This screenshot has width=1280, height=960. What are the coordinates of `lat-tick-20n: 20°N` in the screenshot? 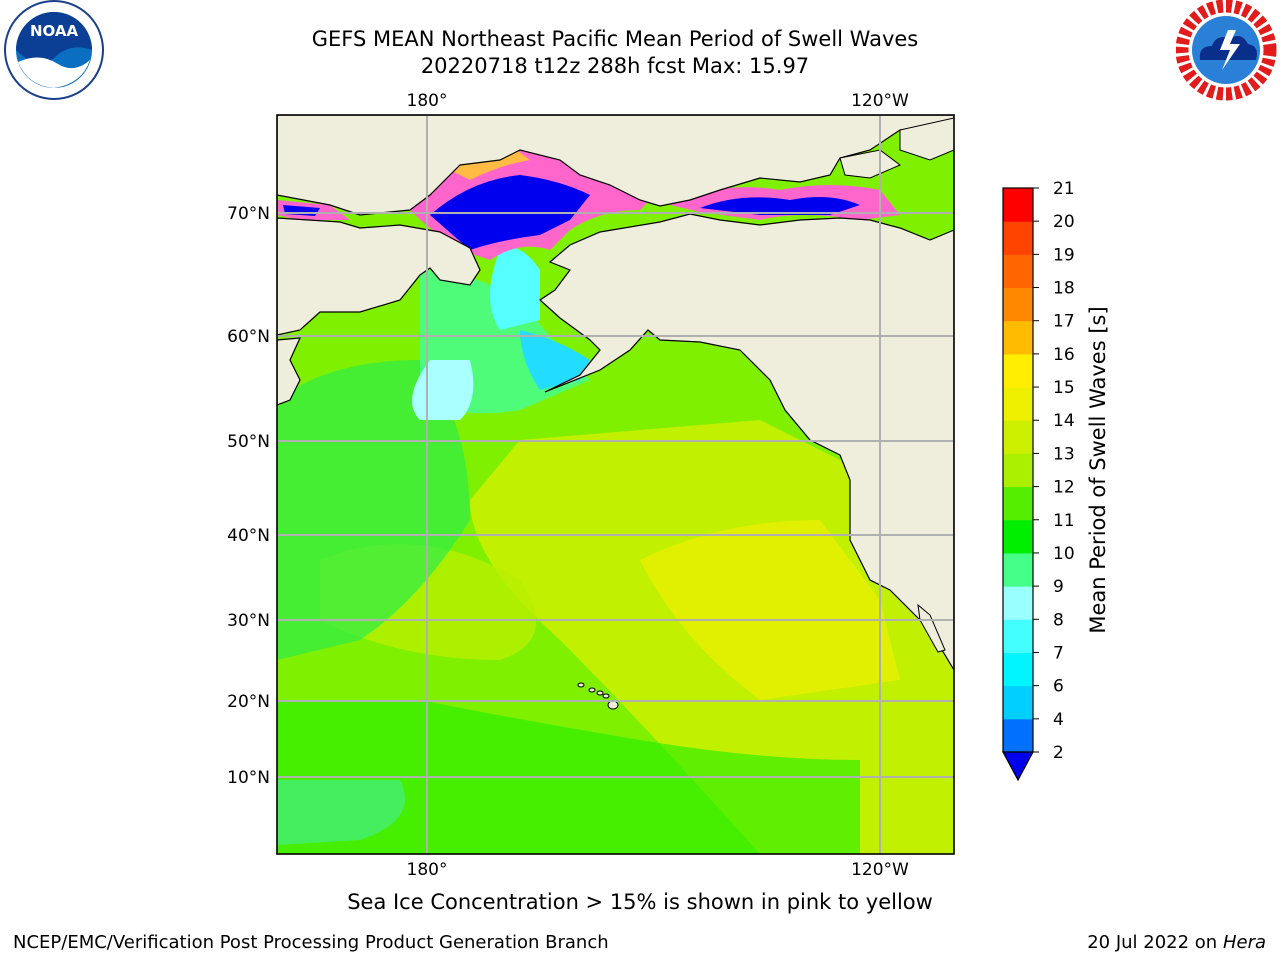 It's located at (248, 702).